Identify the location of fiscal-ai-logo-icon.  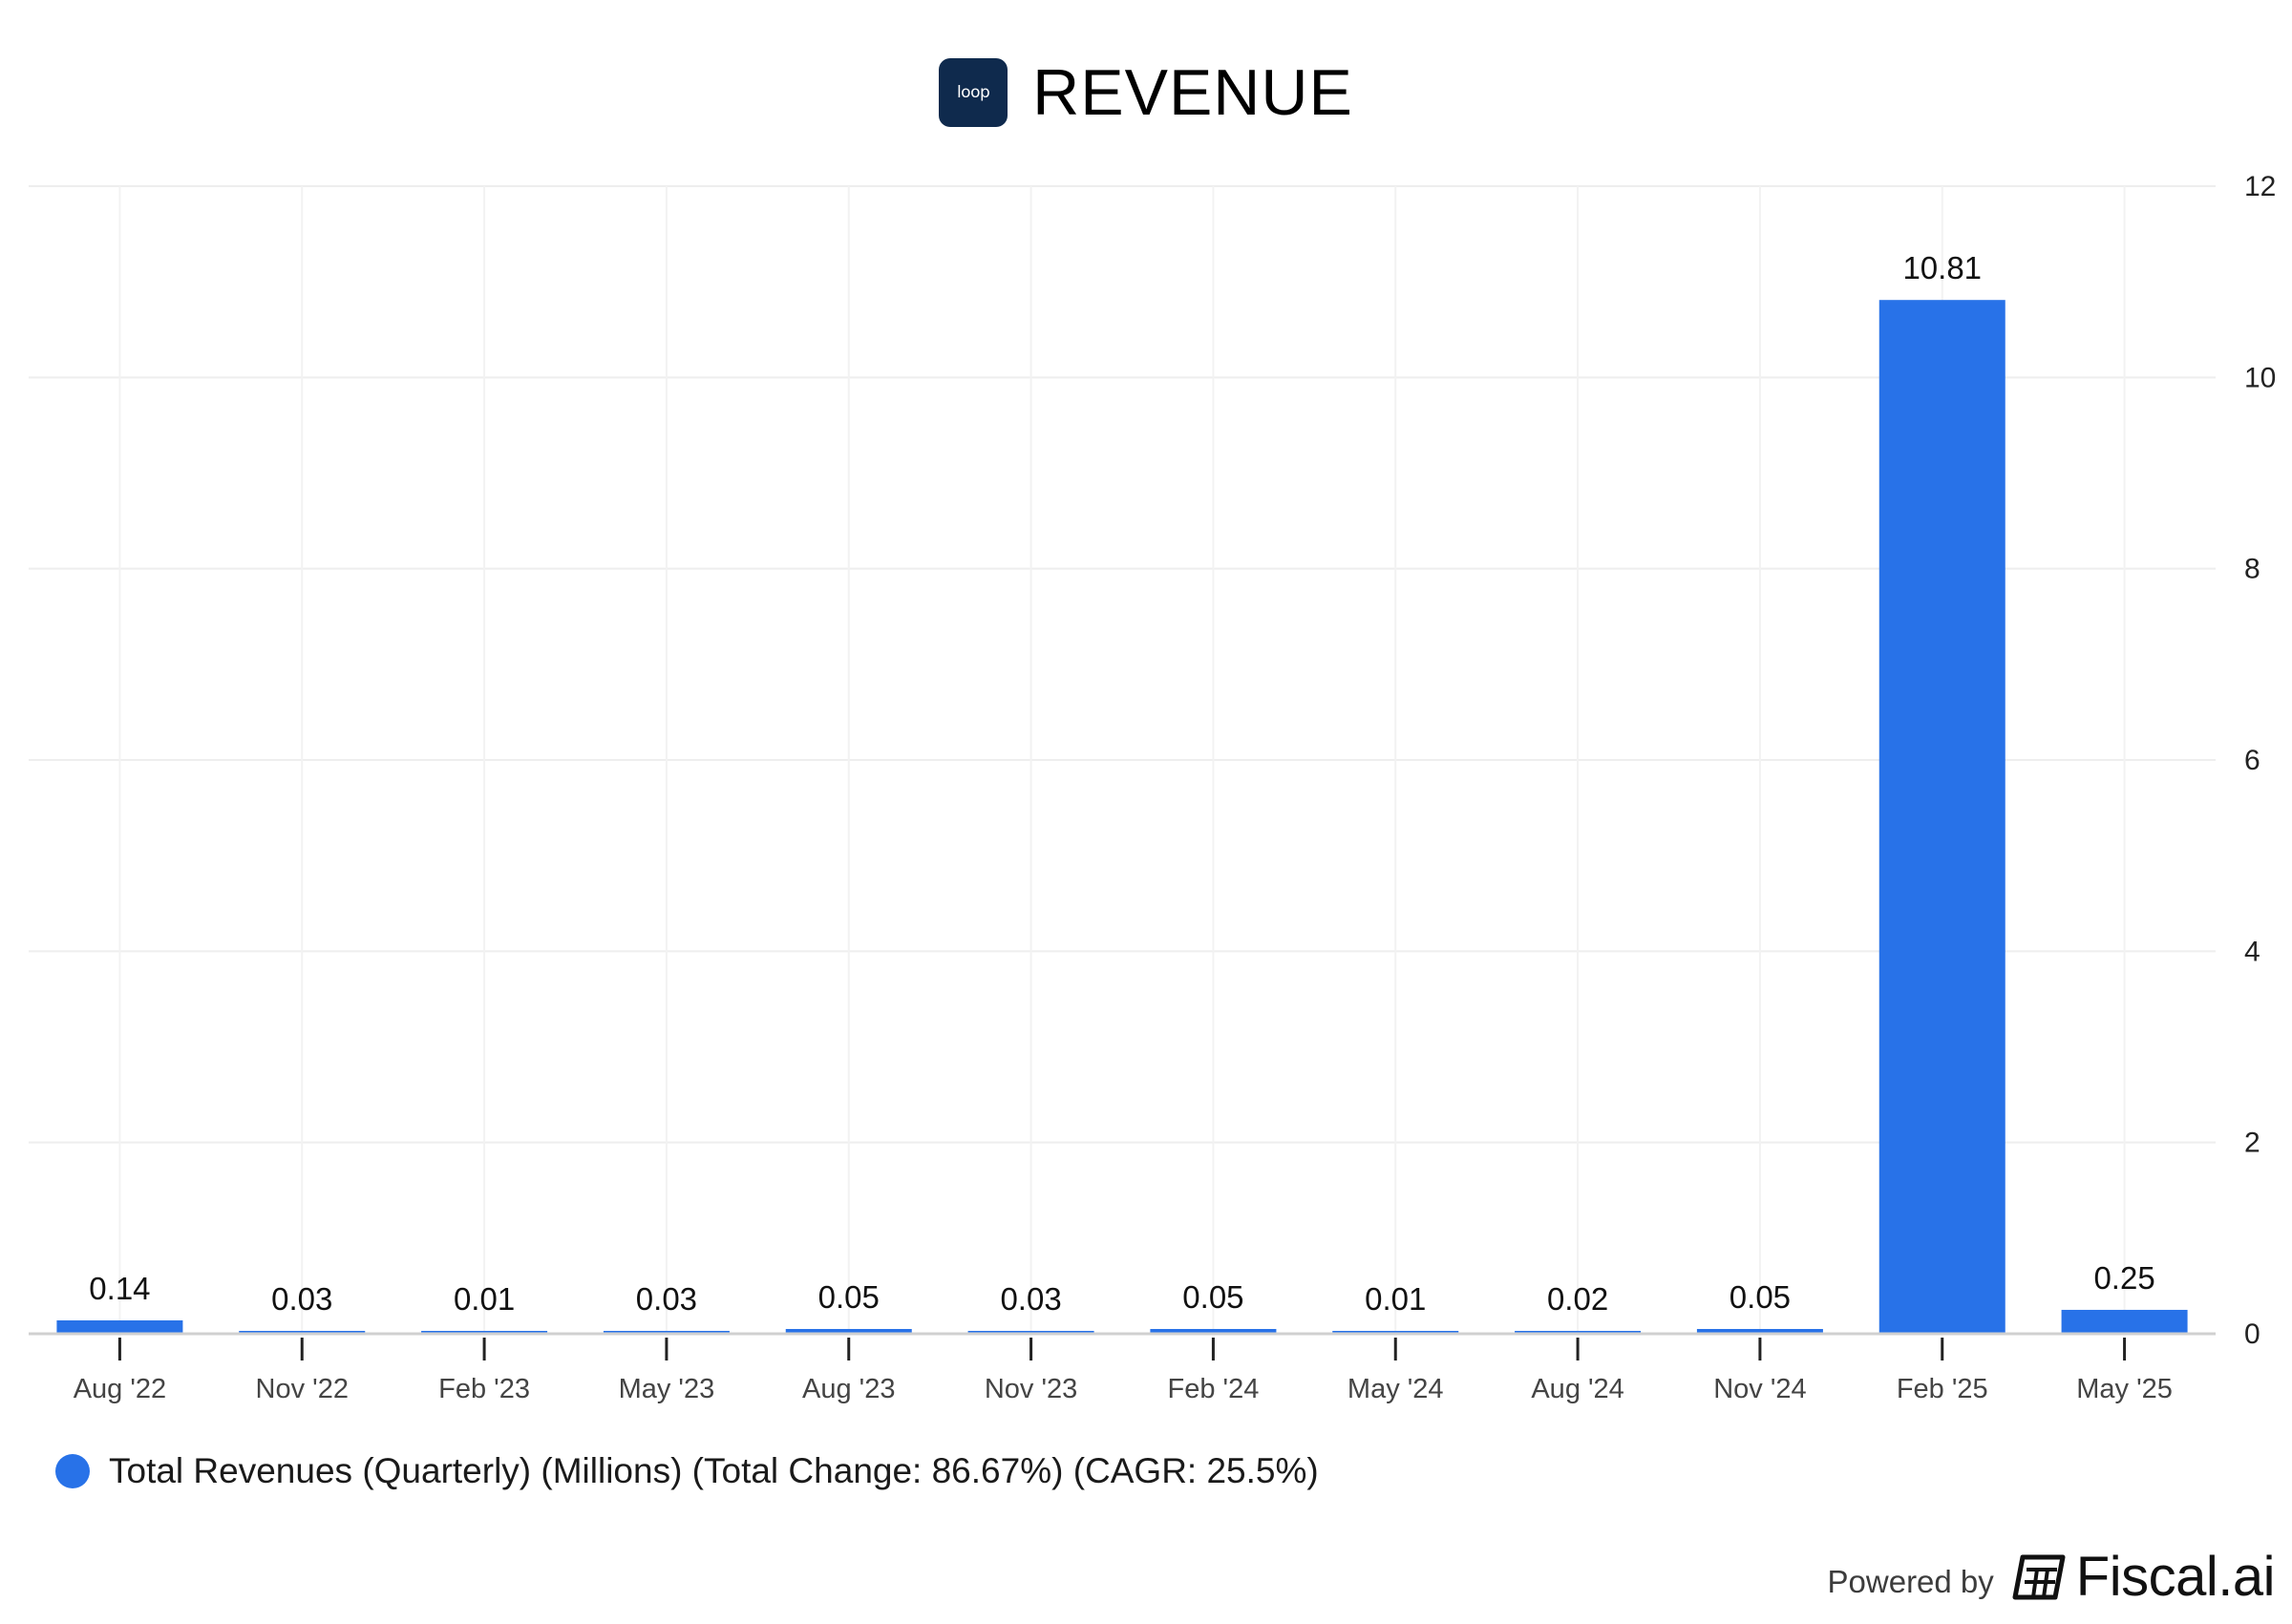
(2039, 1576).